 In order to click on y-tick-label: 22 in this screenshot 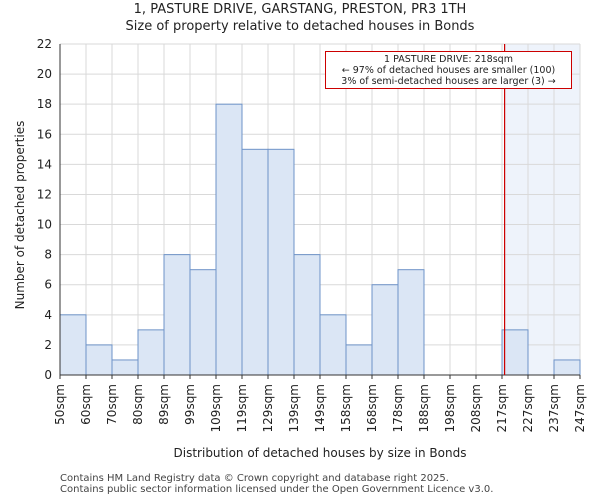, I will do `click(44, 44)`.